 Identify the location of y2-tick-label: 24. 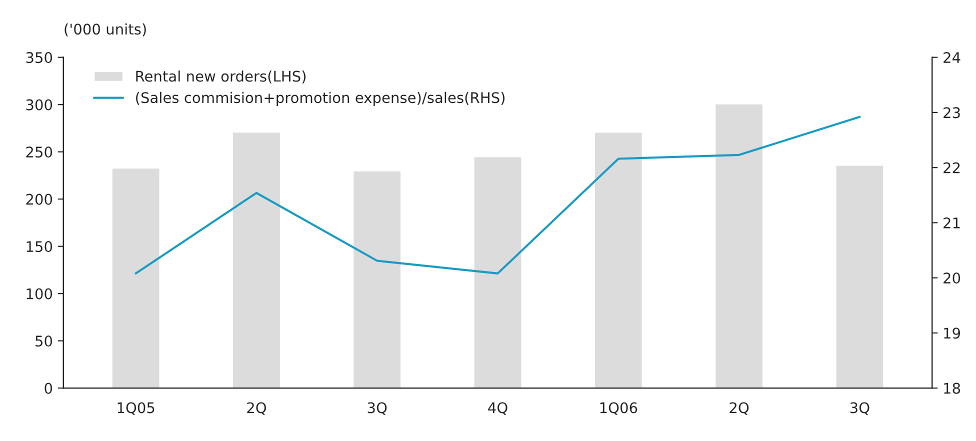
(952, 57).